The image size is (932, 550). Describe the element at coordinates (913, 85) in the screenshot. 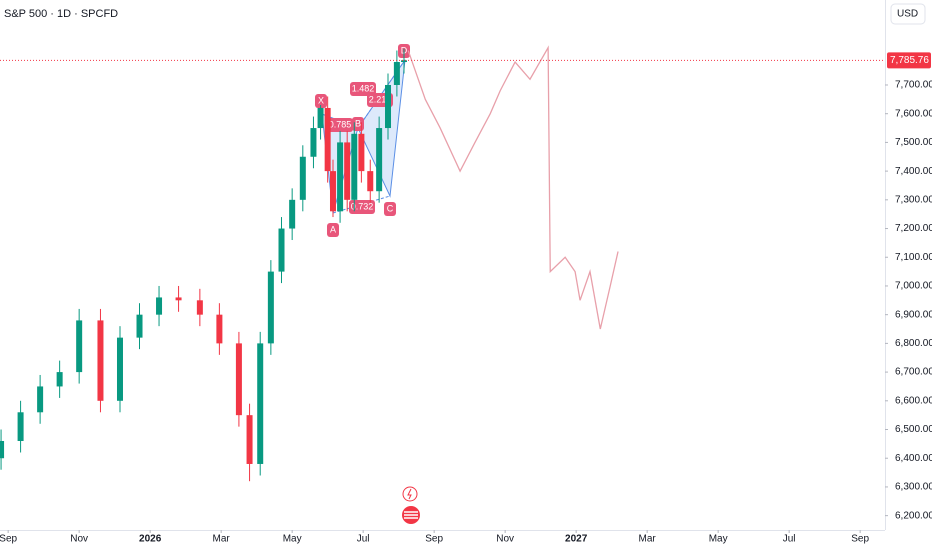

I see `y-tick-label: 7,700.00` at that location.